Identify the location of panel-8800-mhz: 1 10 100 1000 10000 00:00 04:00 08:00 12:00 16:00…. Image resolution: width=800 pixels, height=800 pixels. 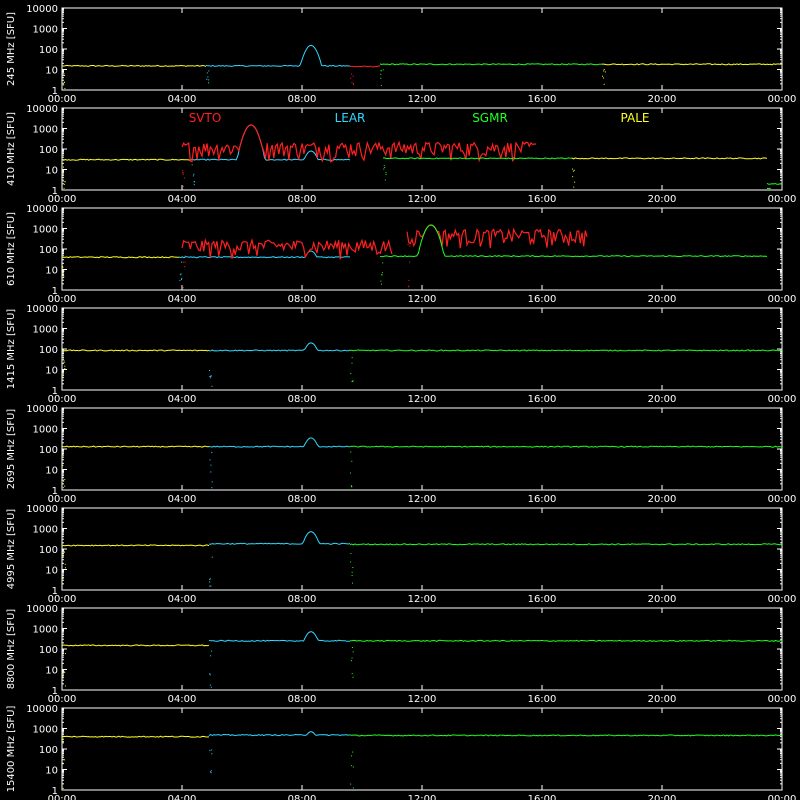
(401, 654).